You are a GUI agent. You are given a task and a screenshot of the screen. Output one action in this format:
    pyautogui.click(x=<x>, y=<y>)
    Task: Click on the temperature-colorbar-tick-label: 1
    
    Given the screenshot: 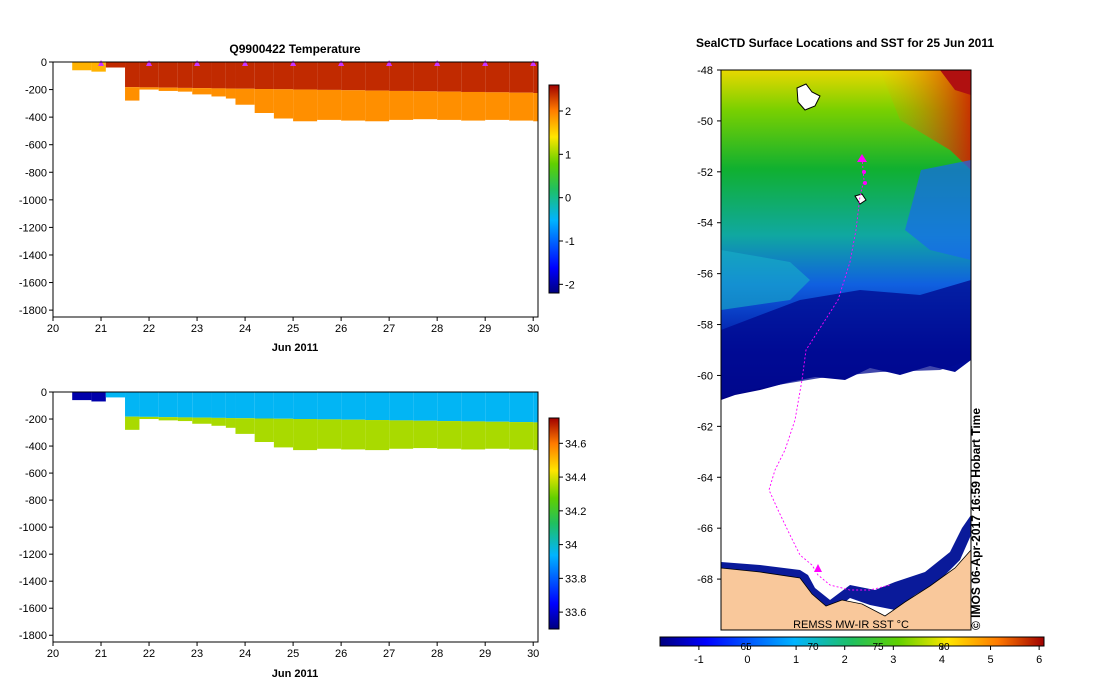 What is the action you would take?
    pyautogui.click(x=568, y=155)
    